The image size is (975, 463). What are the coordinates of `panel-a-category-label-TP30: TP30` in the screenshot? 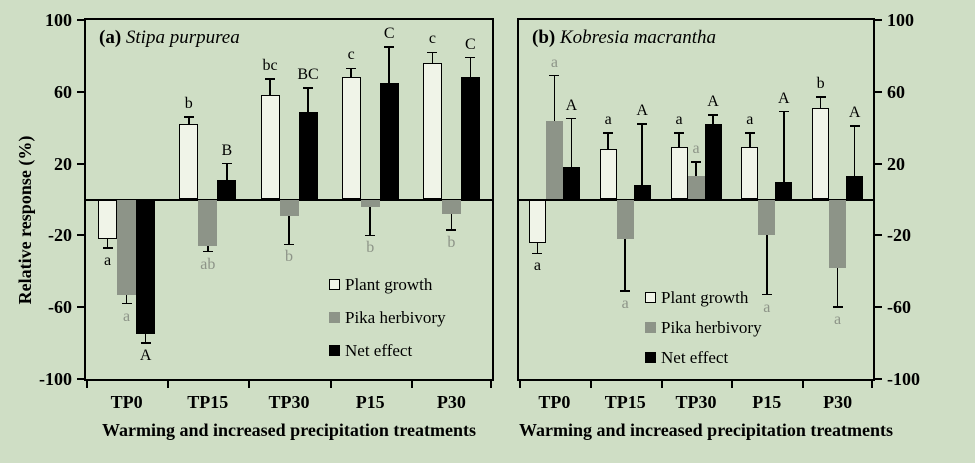 It's located at (289, 402).